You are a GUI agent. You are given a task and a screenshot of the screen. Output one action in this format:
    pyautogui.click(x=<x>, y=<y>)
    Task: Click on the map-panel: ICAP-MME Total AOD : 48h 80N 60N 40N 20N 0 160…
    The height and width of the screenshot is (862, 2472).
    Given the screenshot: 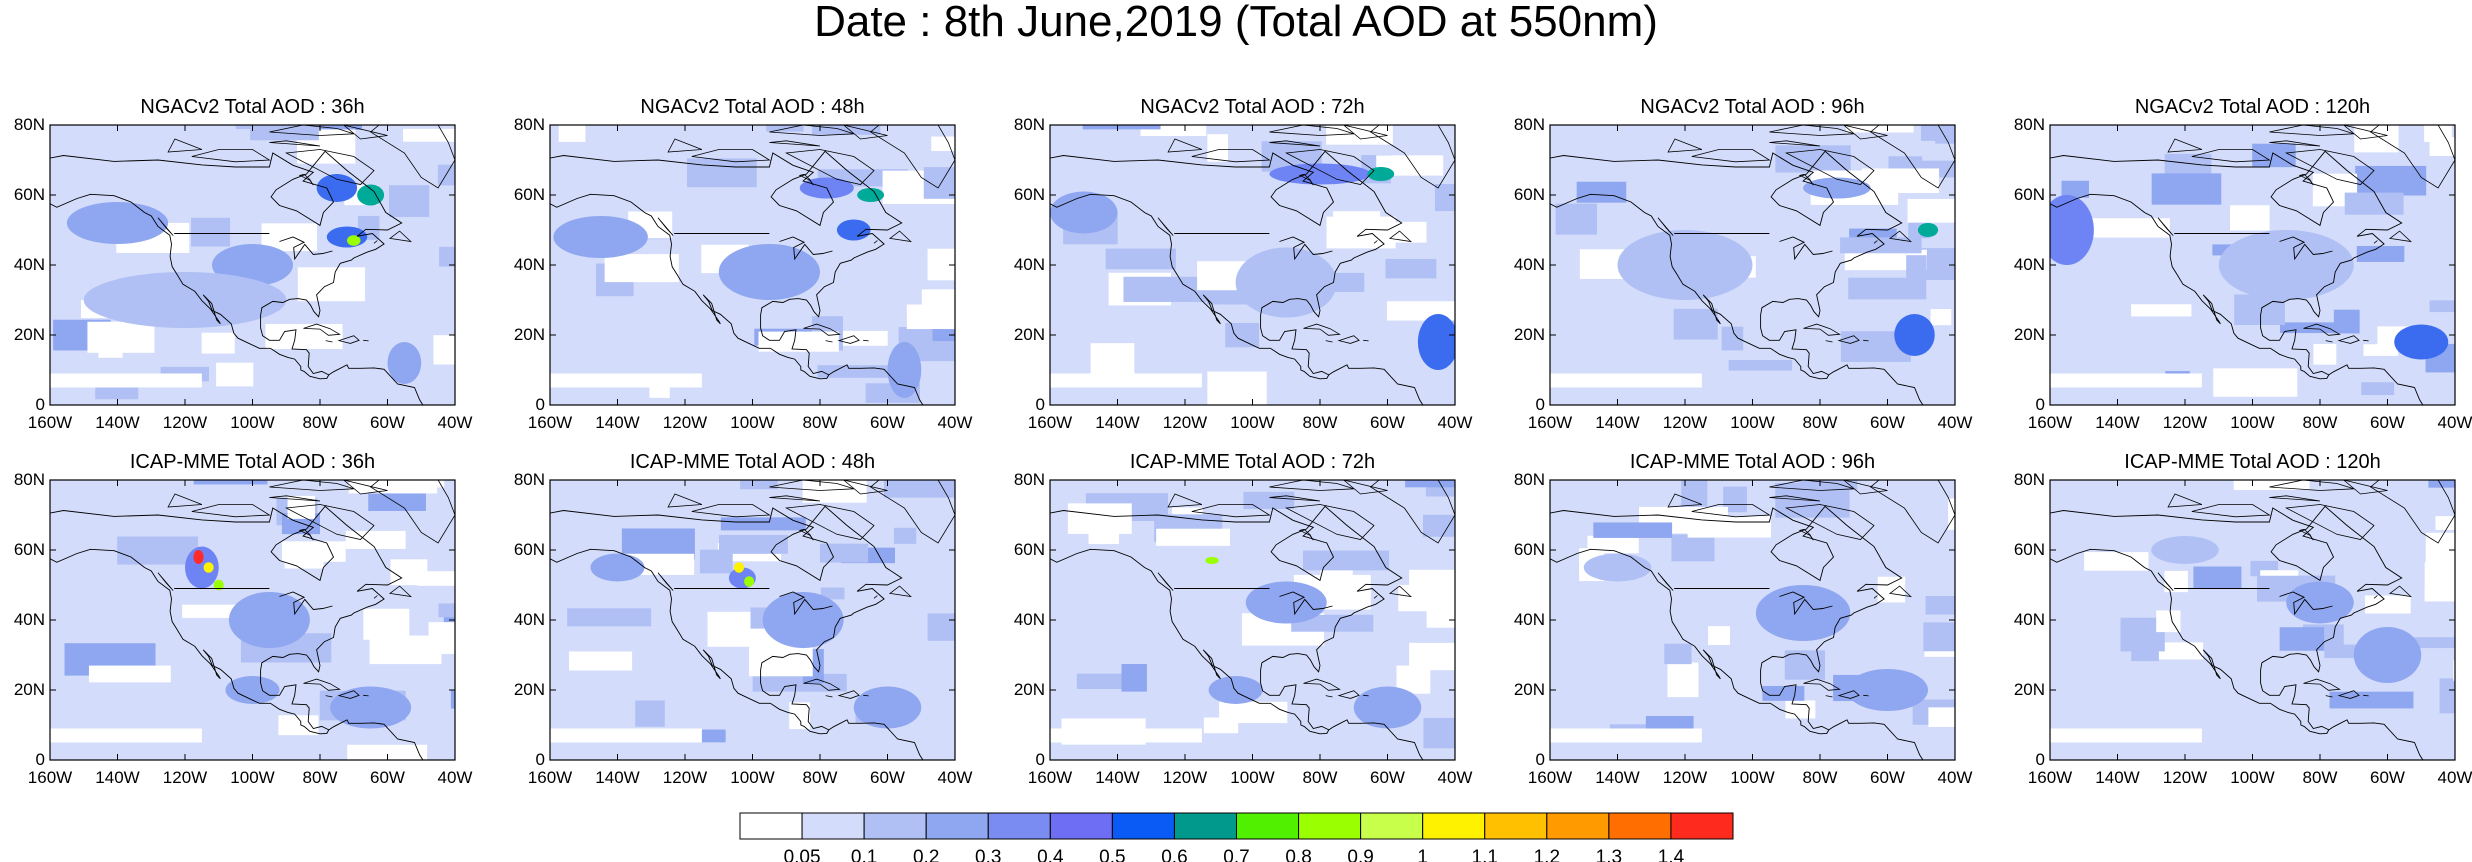 What is the action you would take?
    pyautogui.click(x=752, y=620)
    